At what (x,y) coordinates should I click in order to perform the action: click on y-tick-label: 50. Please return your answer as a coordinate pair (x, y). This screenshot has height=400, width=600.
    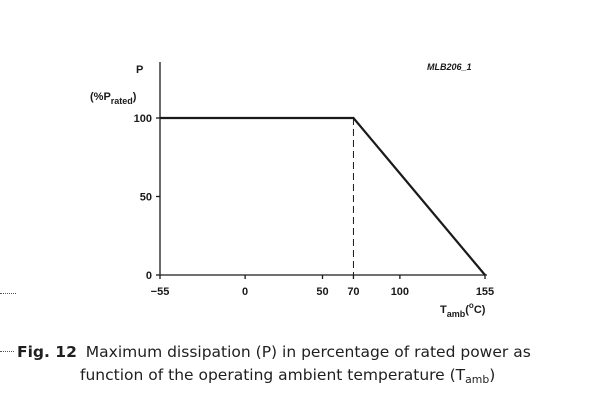
    Looking at the image, I should click on (146, 198).